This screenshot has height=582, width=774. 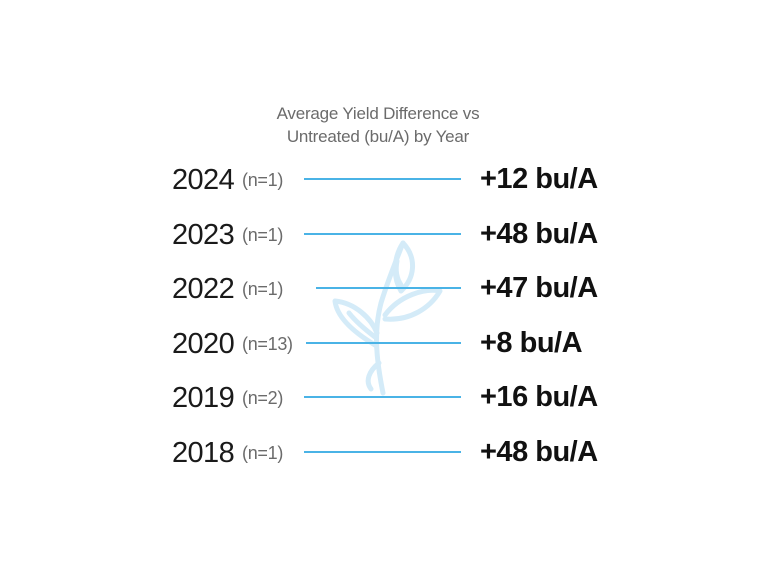 I want to click on chart-title-line-2: Untreated (bu/A) by Year, so click(x=378, y=136).